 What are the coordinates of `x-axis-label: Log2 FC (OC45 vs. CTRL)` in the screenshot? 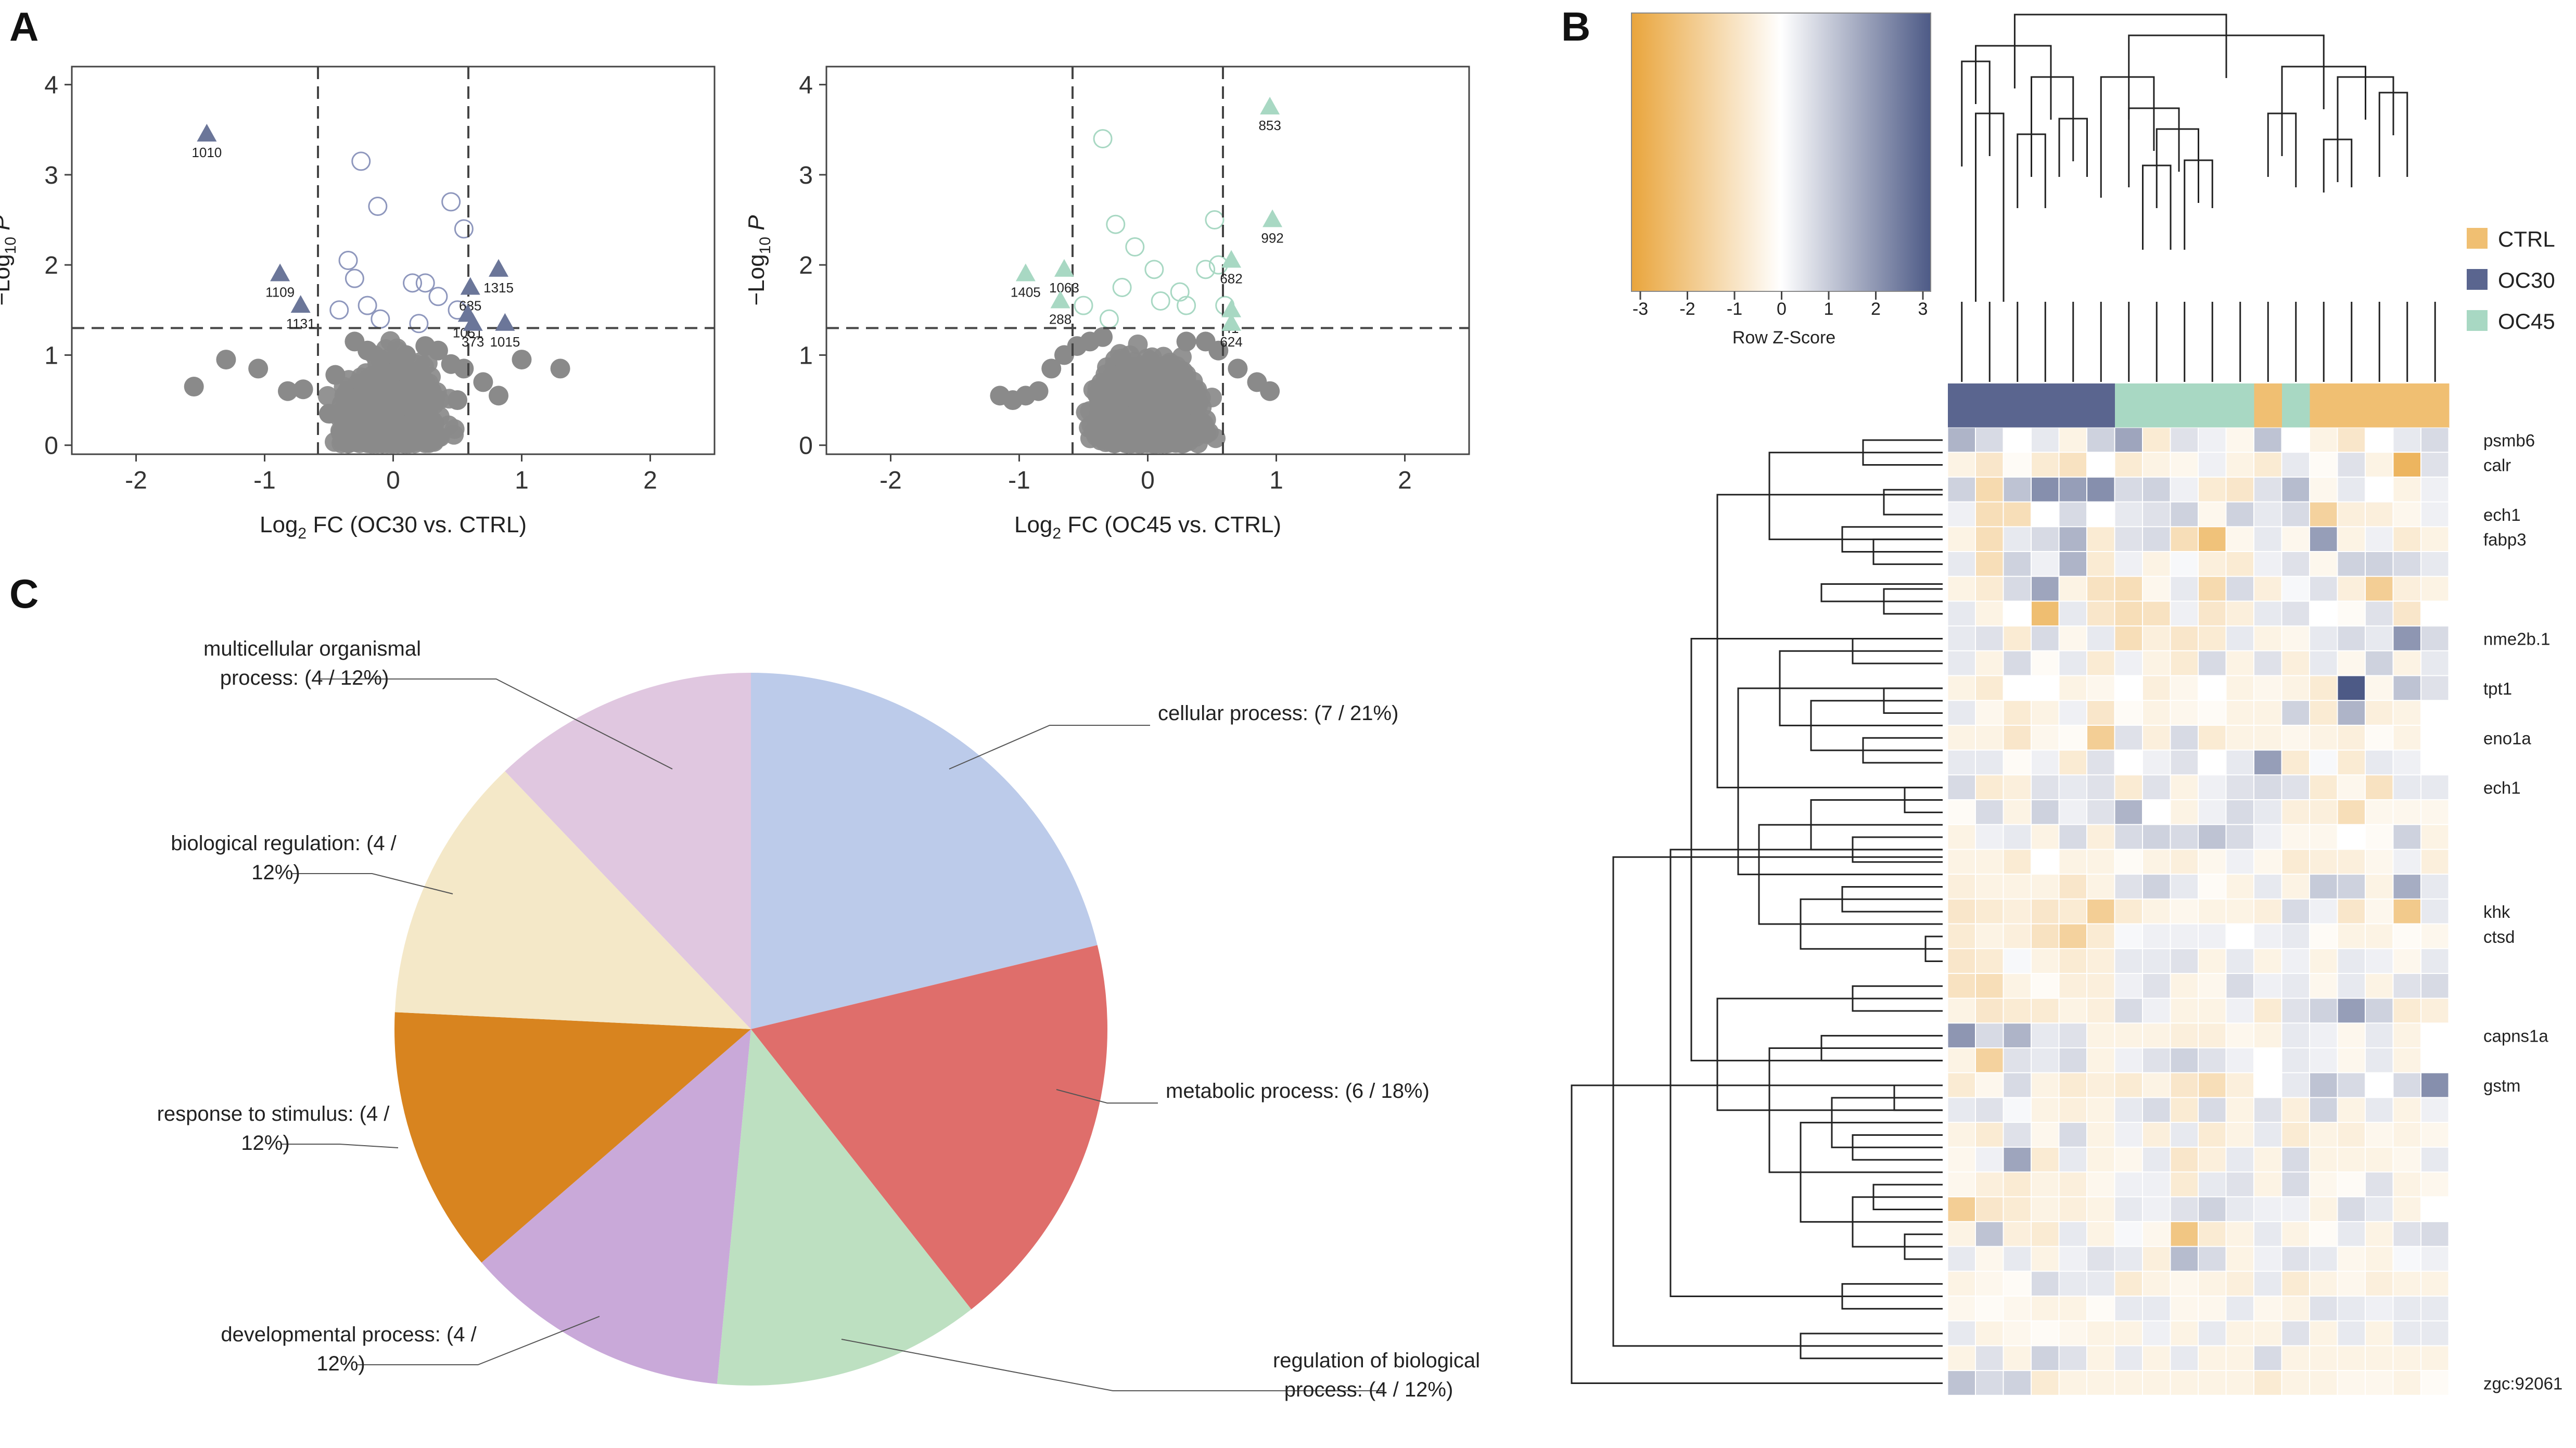 It's located at (1147, 527).